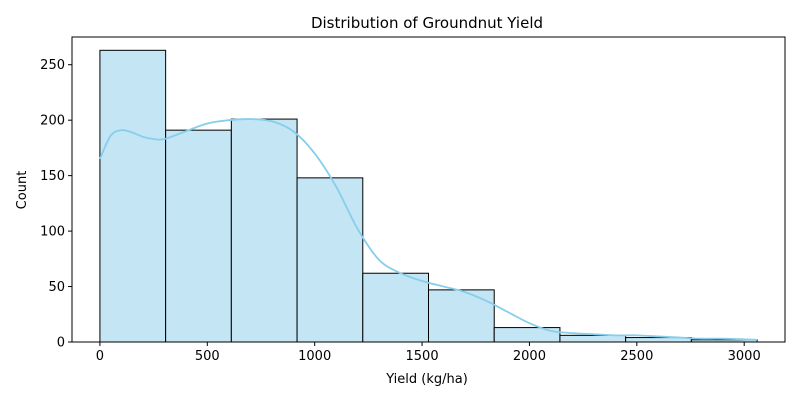  What do you see at coordinates (314, 356) in the screenshot?
I see `x-tick-label: 1000` at bounding box center [314, 356].